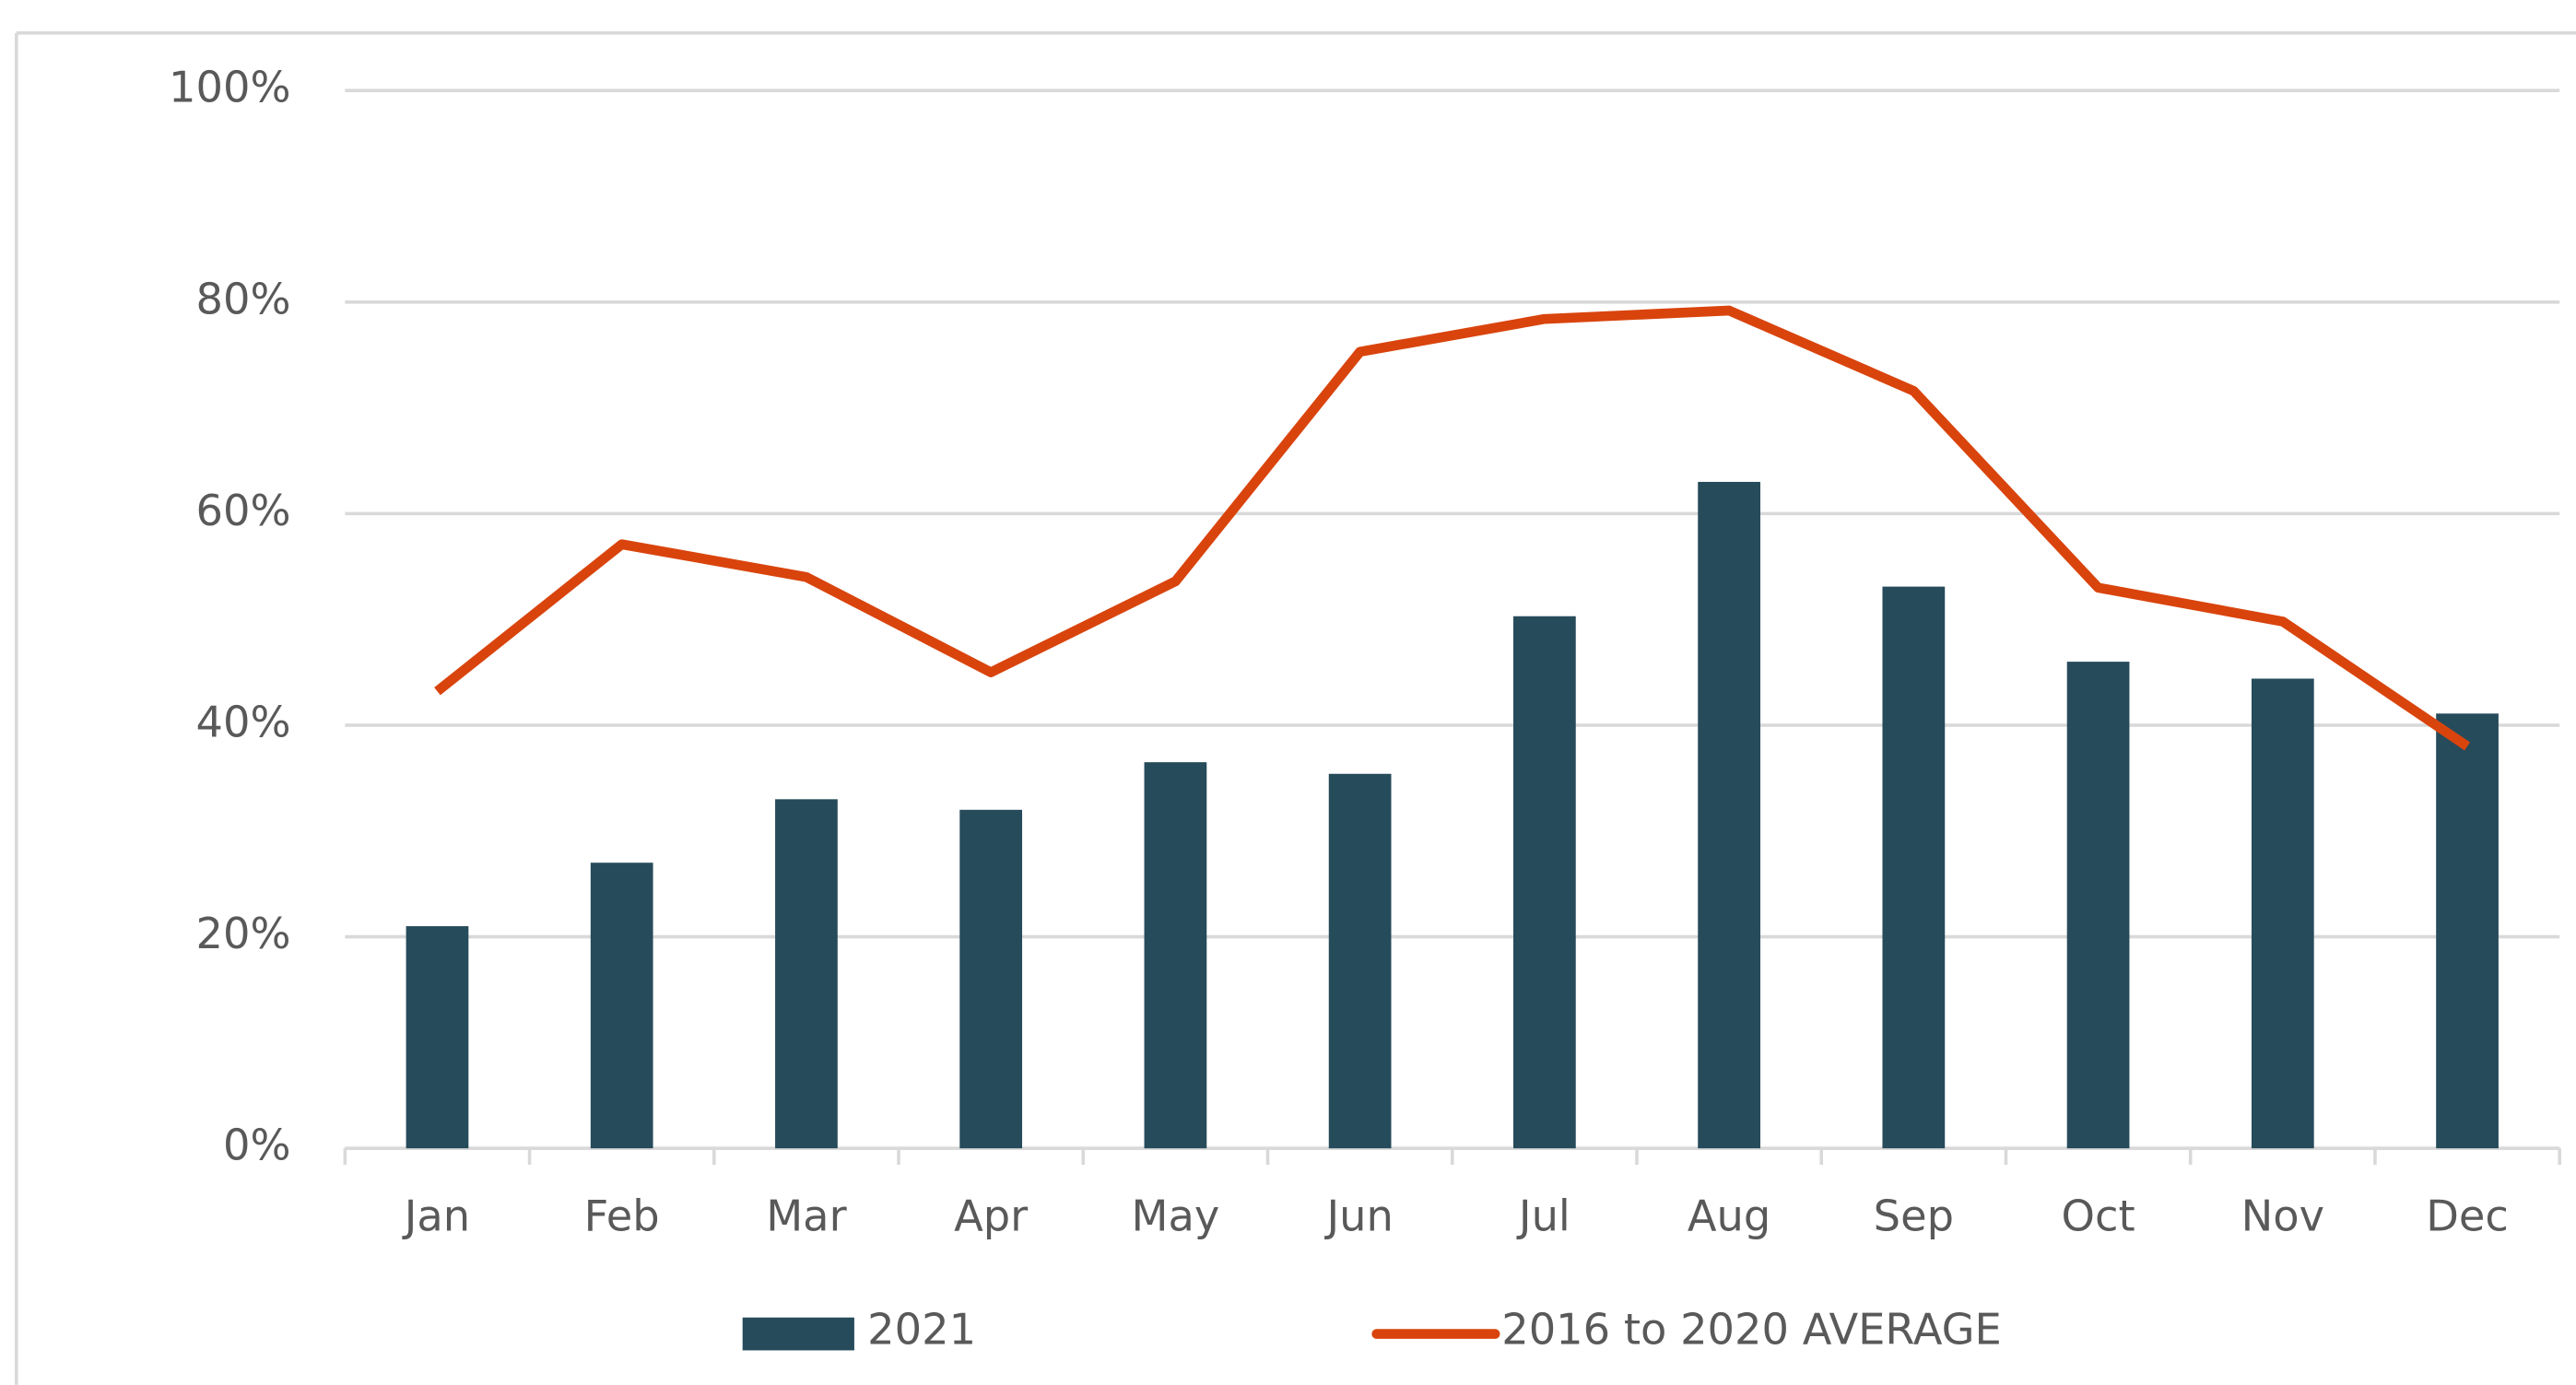 The height and width of the screenshot is (1385, 2576). Describe the element at coordinates (1729, 1216) in the screenshot. I see `x-tick-label: Aug` at that location.